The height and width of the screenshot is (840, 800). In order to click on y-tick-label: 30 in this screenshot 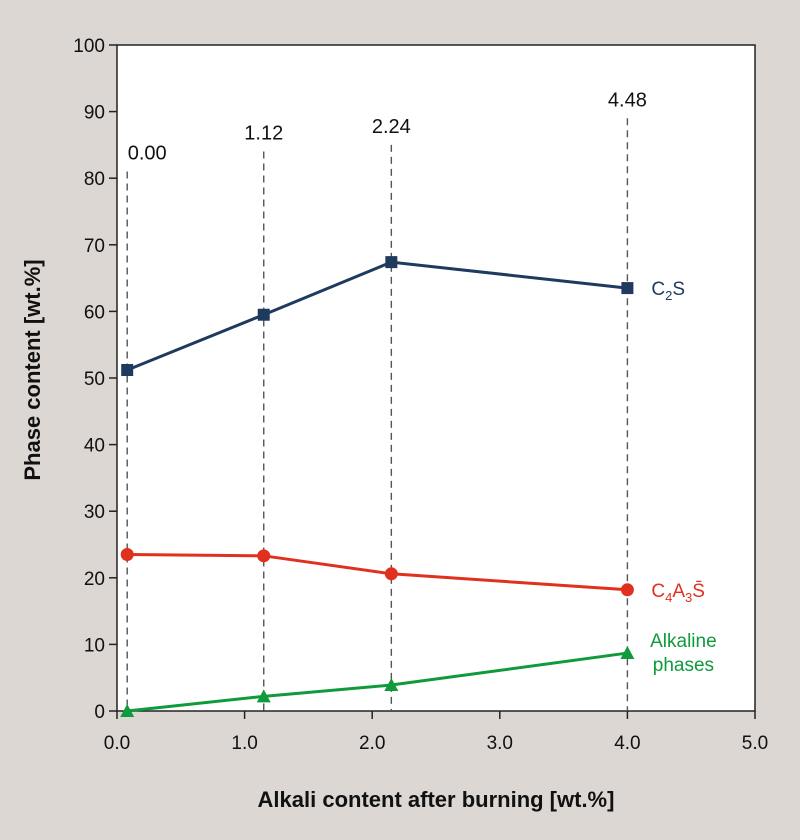, I will do `click(94, 512)`.